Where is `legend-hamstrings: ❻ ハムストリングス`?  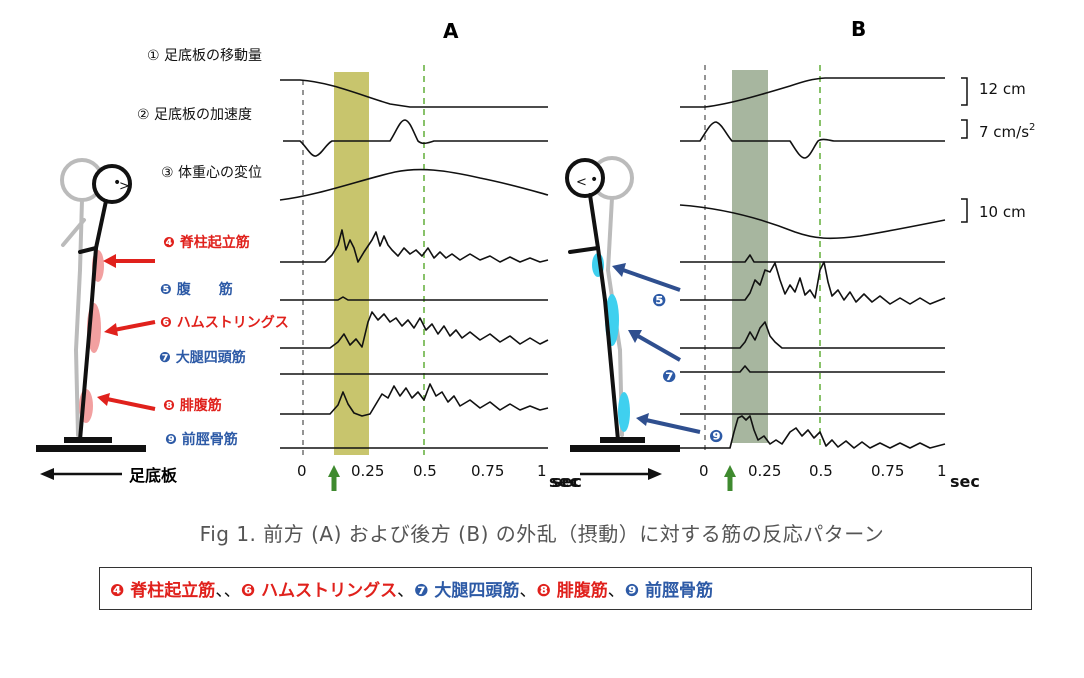 legend-hamstrings: ❻ ハムストリングス is located at coordinates (319, 591).